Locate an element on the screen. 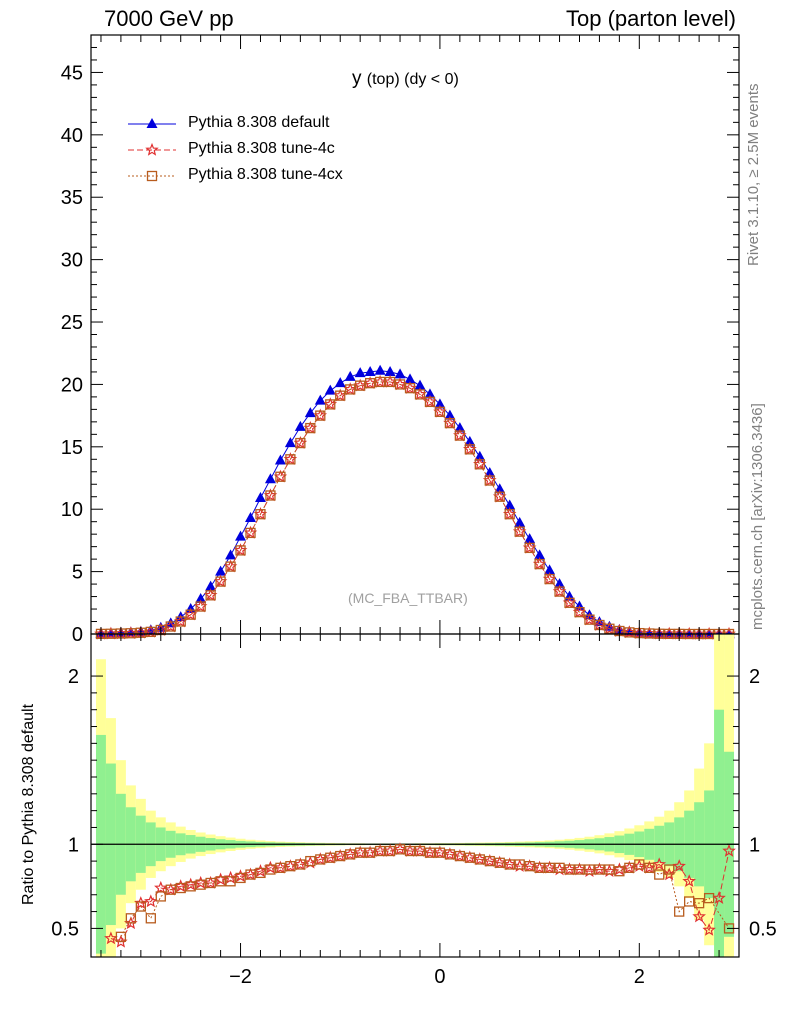 The height and width of the screenshot is (1024, 786). legend-label-default: Pythia 8.308 default is located at coordinates (259, 122).